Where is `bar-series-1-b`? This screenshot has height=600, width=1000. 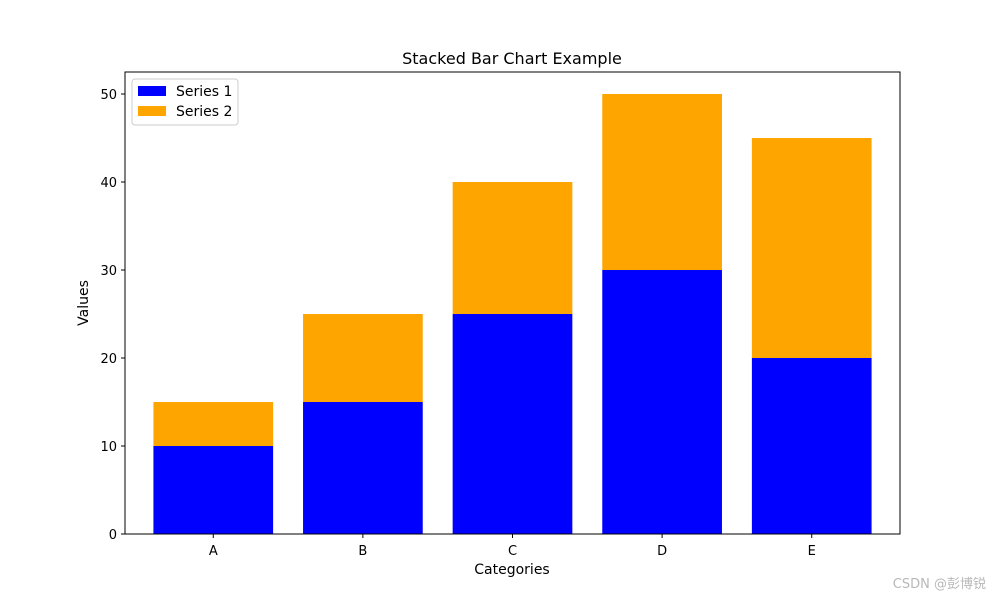
bar-series-1-b is located at coordinates (363, 468).